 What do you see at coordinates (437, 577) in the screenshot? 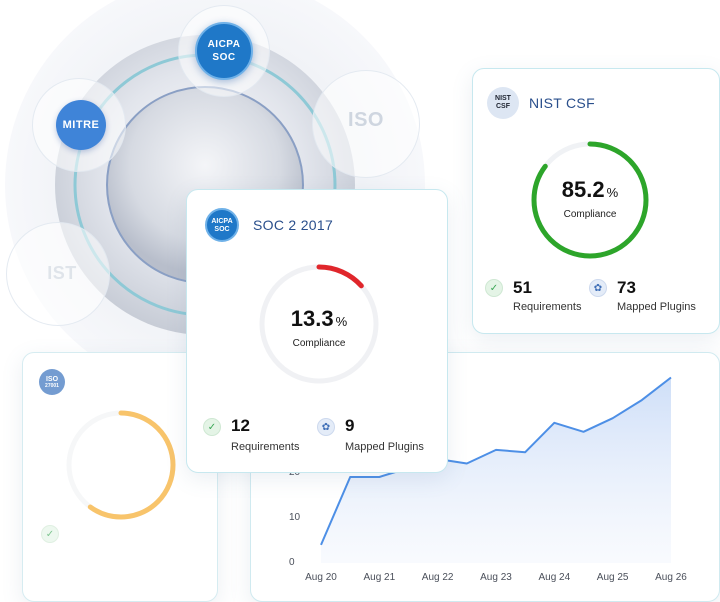
I see `x-tick-label: Aug 22` at bounding box center [437, 577].